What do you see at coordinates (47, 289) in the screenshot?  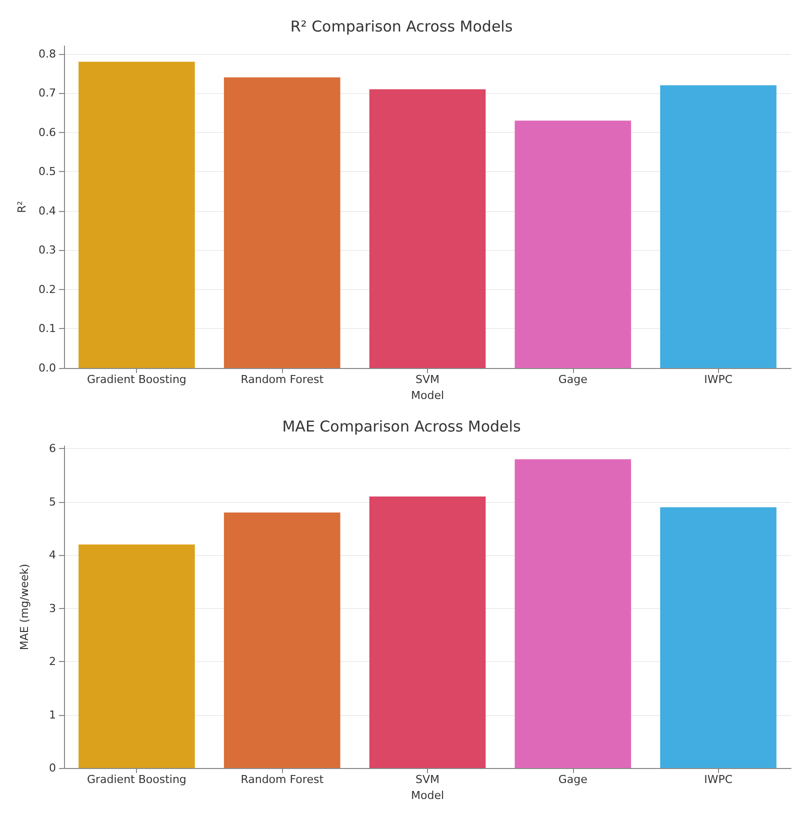 I see `y-tick-label: 0.2` at bounding box center [47, 289].